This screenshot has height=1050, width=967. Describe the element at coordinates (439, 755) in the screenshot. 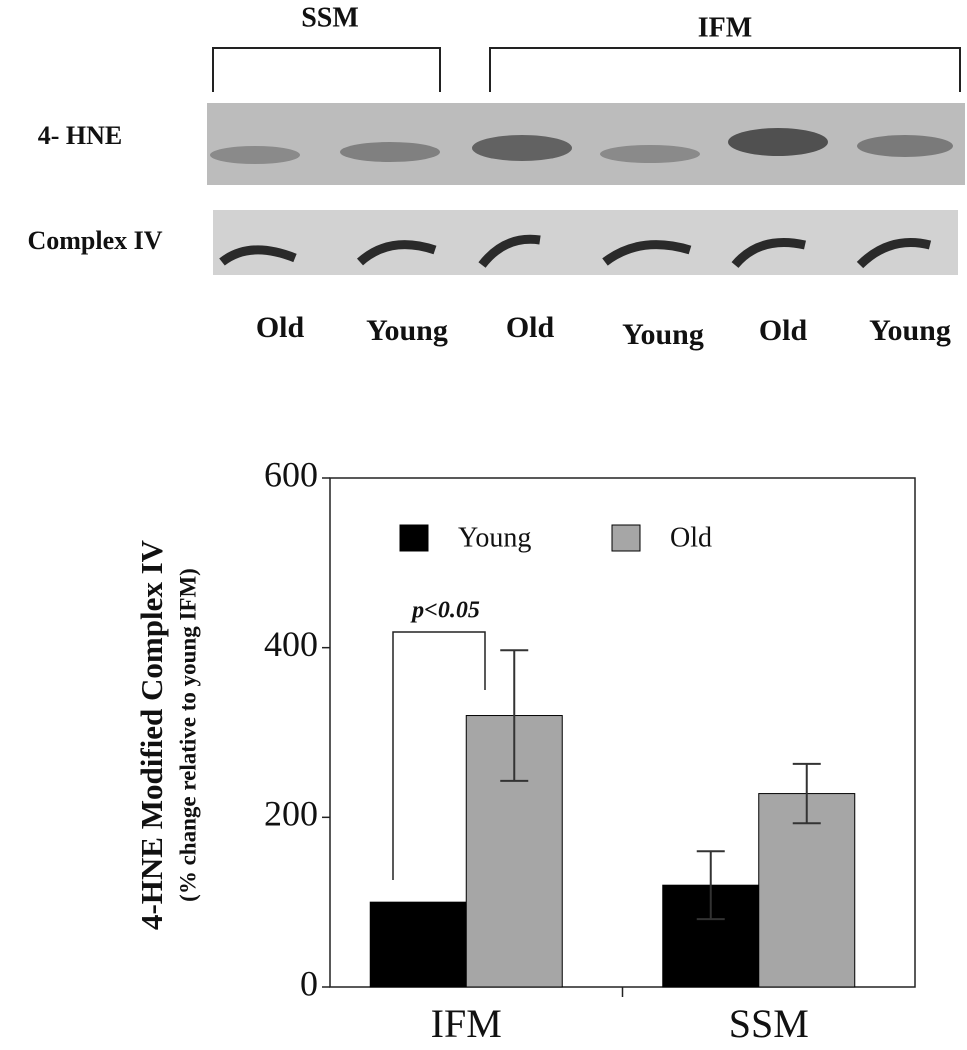

I see `significance-bracket` at that location.